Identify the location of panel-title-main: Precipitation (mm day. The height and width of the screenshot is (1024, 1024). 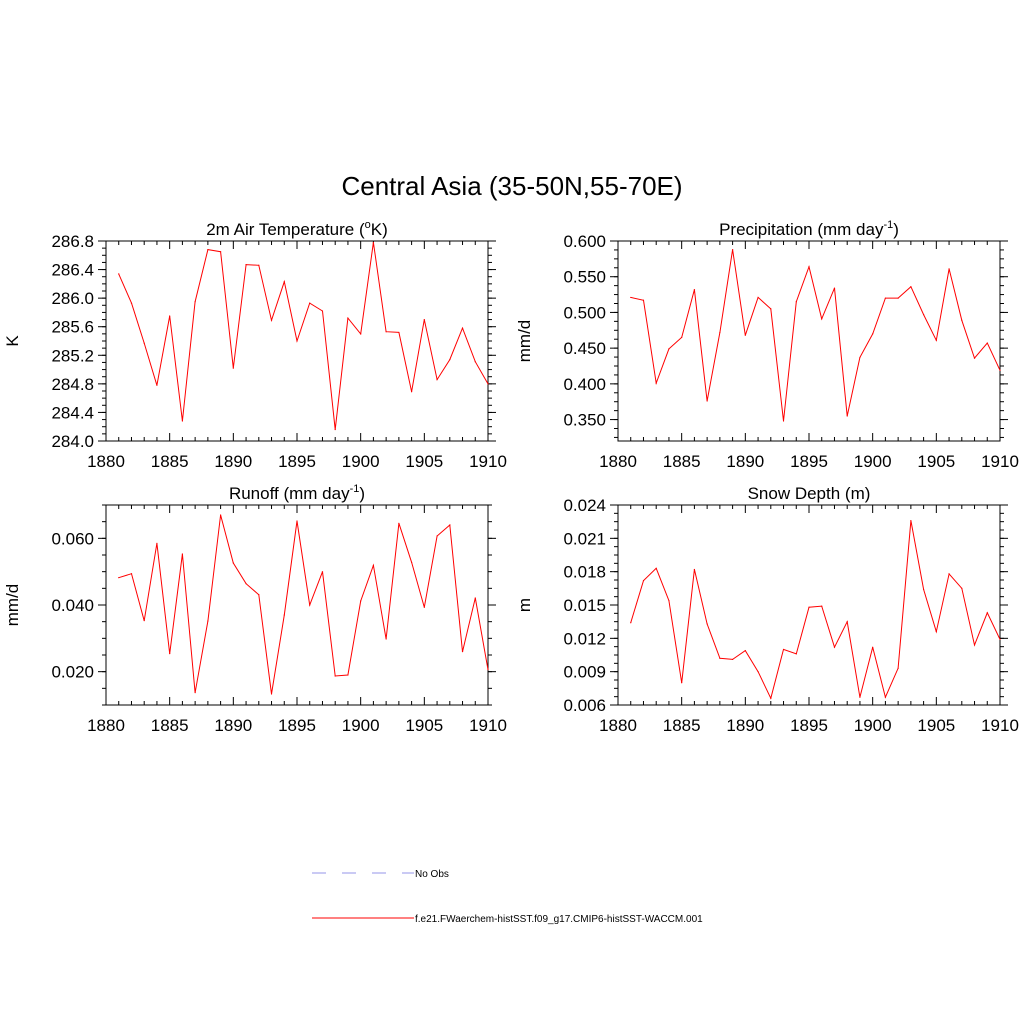
(801, 229).